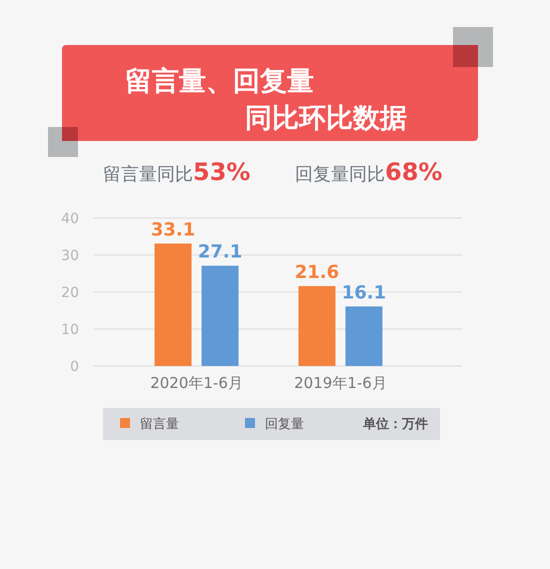  Describe the element at coordinates (368, 172) in the screenshot. I see `text: 回复量同比68%` at that location.